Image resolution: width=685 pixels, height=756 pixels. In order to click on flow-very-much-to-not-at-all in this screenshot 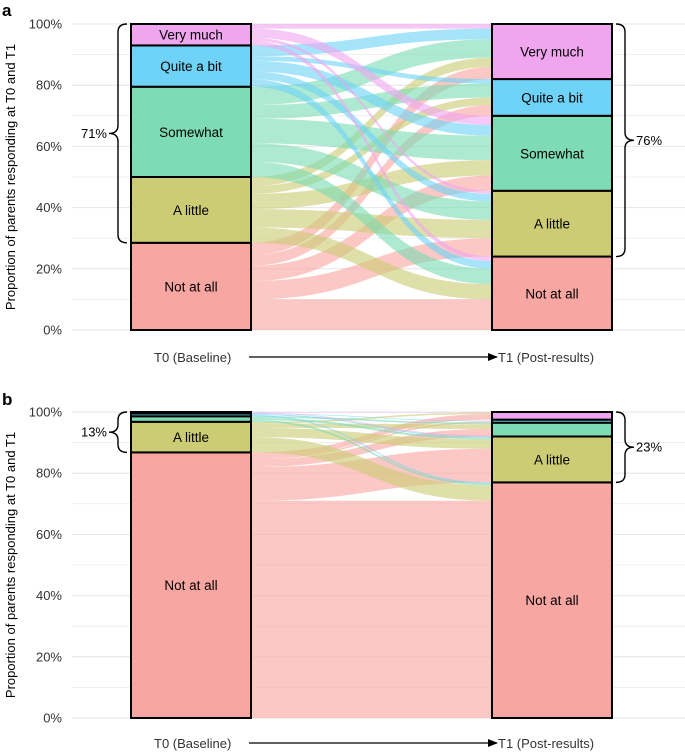, I will do `click(371, 151)`.